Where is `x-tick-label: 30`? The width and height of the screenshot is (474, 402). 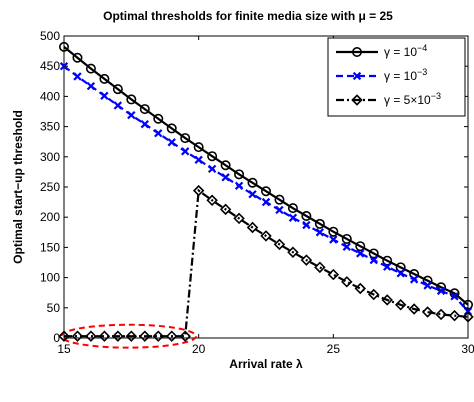
x-tick-label: 30 is located at coordinates (467, 349).